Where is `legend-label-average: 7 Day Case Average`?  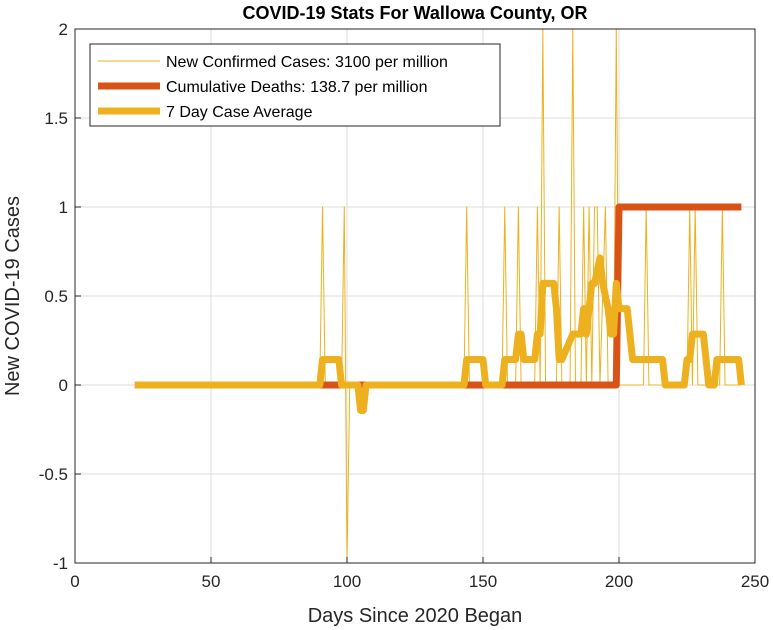
legend-label-average: 7 Day Case Average is located at coordinates (239, 112).